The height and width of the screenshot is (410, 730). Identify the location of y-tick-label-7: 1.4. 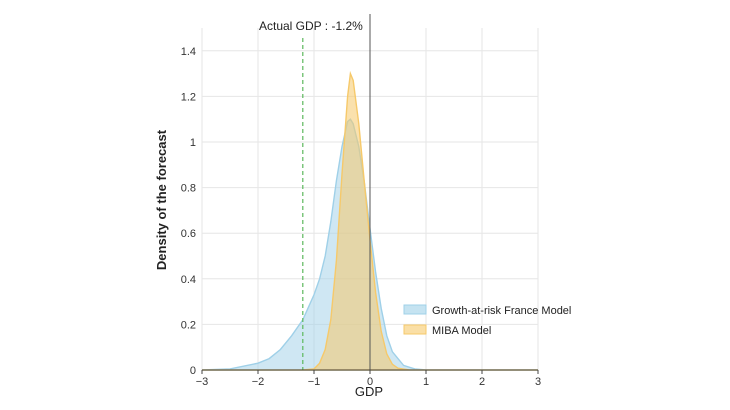
(188, 52).